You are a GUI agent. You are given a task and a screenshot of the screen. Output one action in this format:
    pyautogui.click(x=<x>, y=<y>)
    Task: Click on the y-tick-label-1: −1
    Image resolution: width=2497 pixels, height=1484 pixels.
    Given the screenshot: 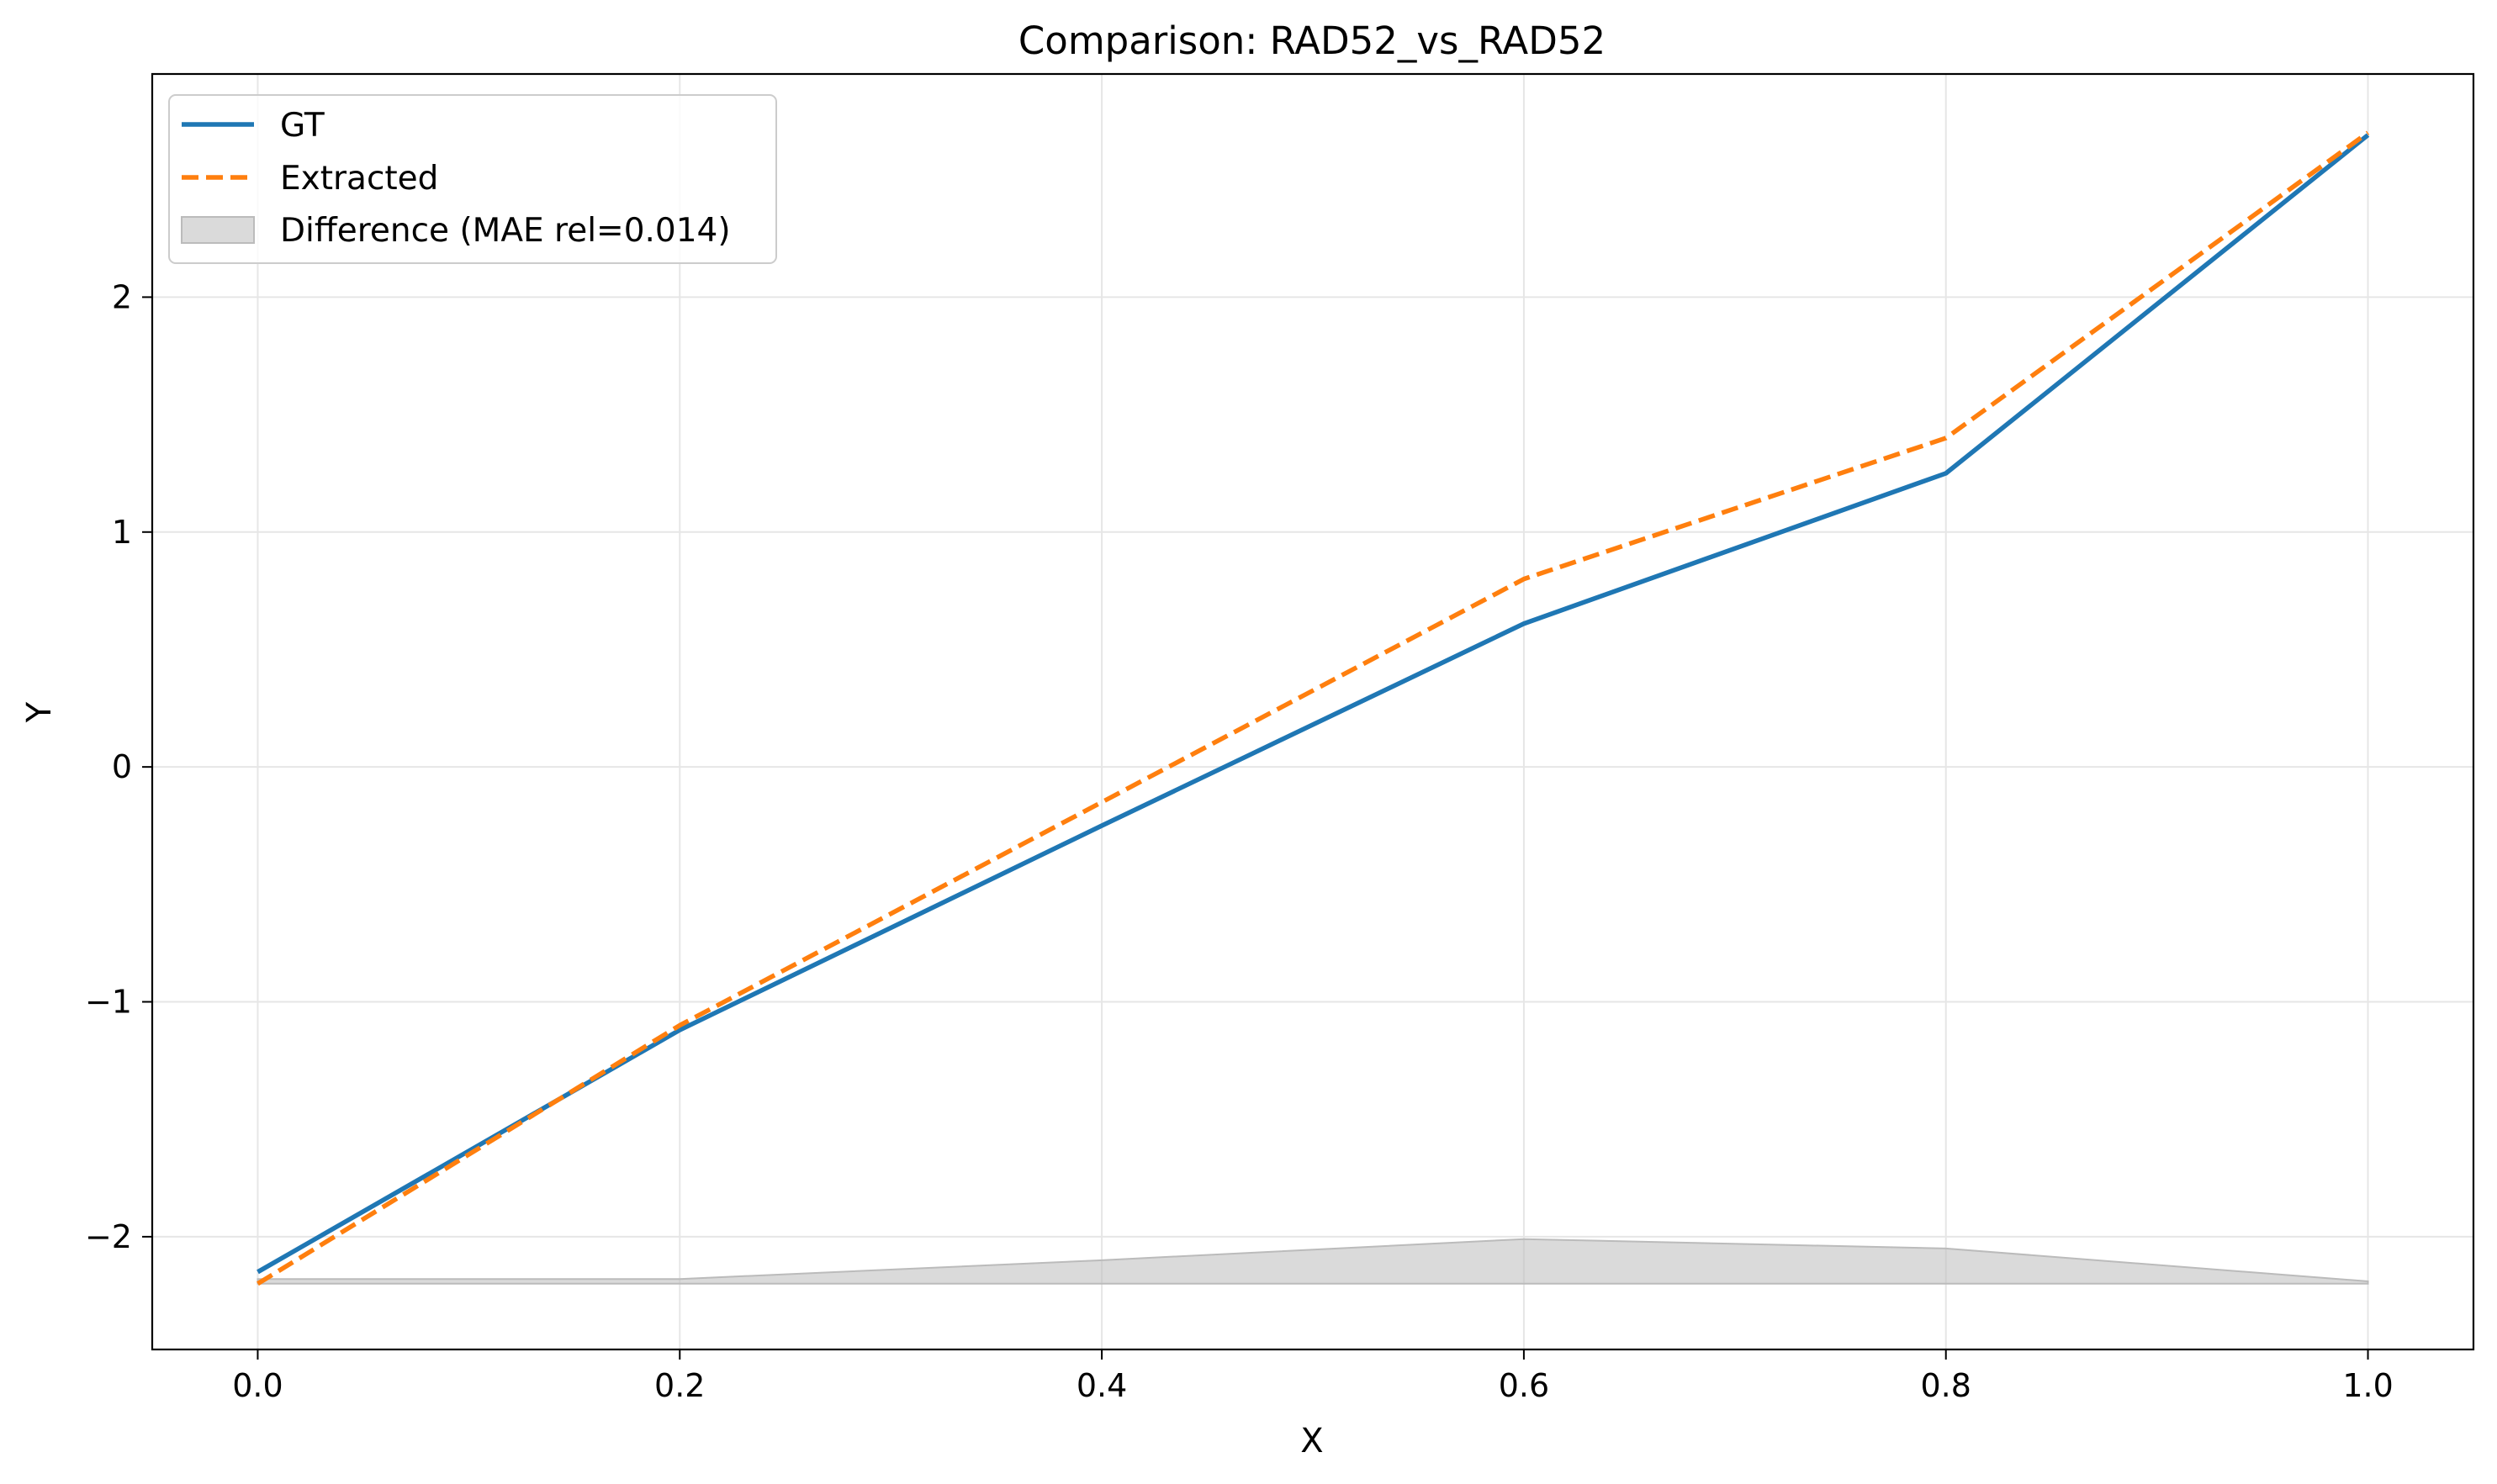 What is the action you would take?
    pyautogui.click(x=108, y=1002)
    